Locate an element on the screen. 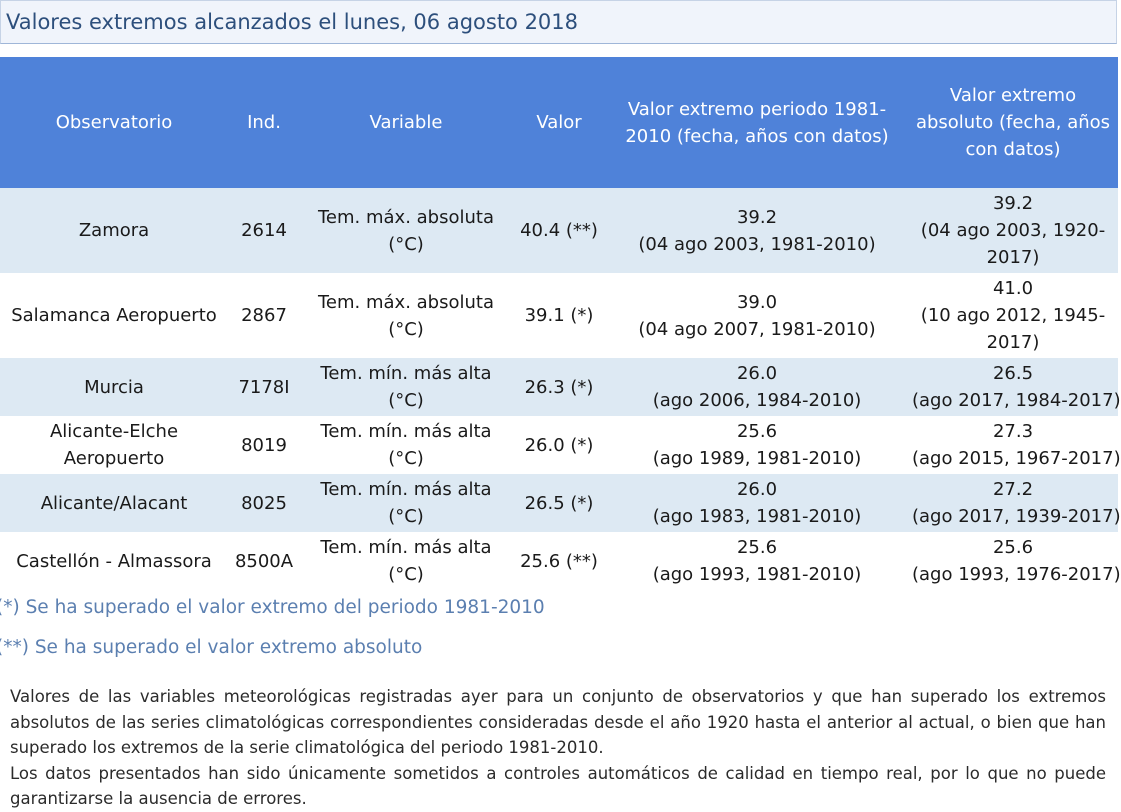 The width and height of the screenshot is (1121, 812). extremo-absoluto-valor: 41.0 is located at coordinates (1013, 288).